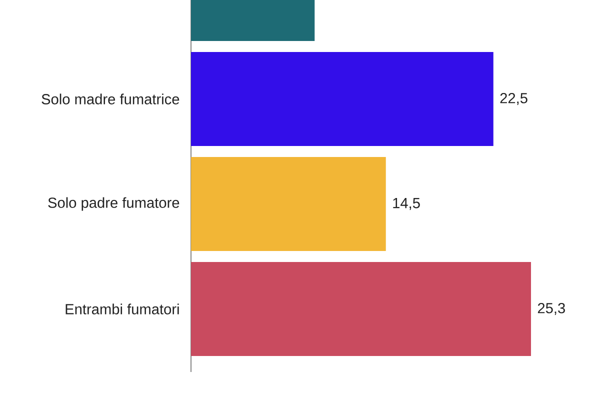 This screenshot has width=600, height=400. Describe the element at coordinates (114, 204) in the screenshot. I see `y-tick-label: Solo padre fumatore` at that location.